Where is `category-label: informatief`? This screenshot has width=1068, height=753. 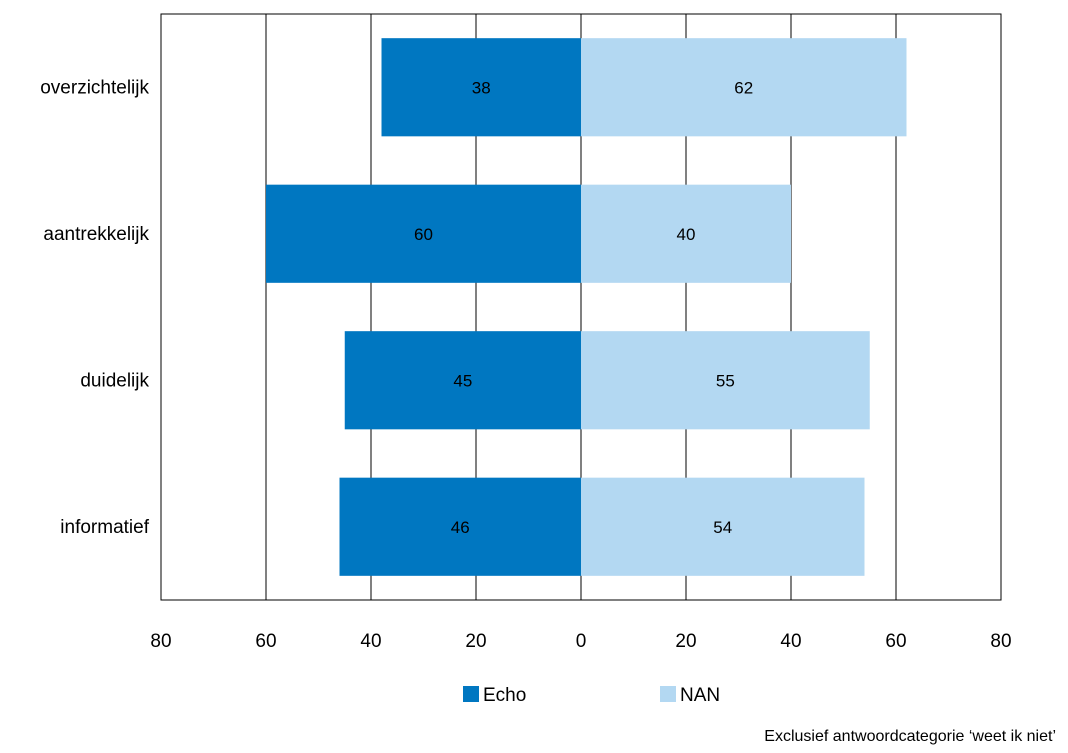
category-label: informatief is located at coordinates (104, 527).